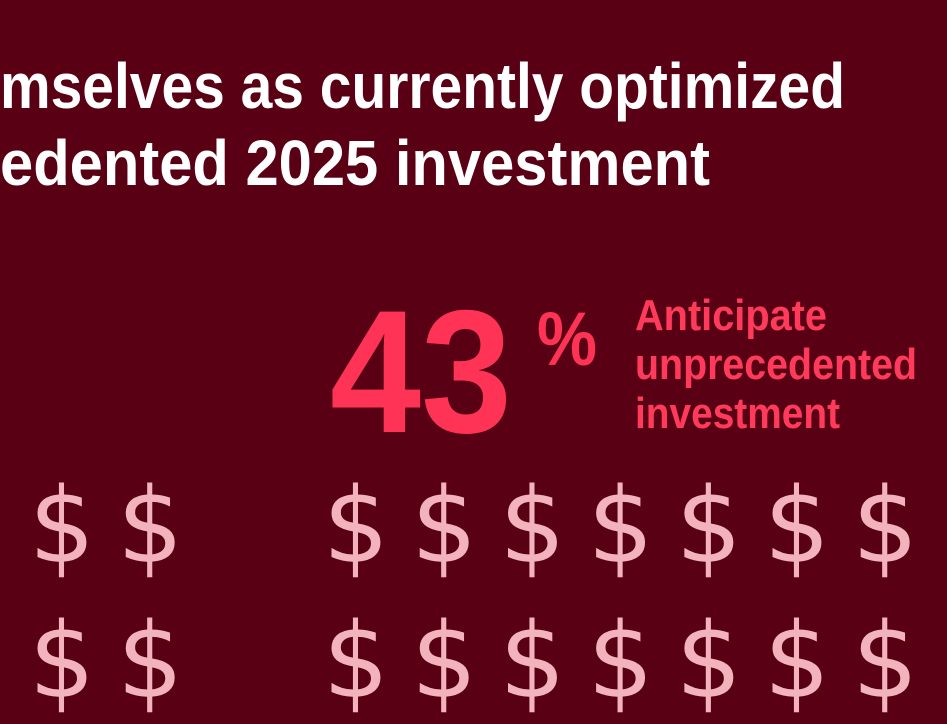 Image resolution: width=947 pixels, height=724 pixels. I want to click on title-line: mselves as currently optimized, so click(422, 86).